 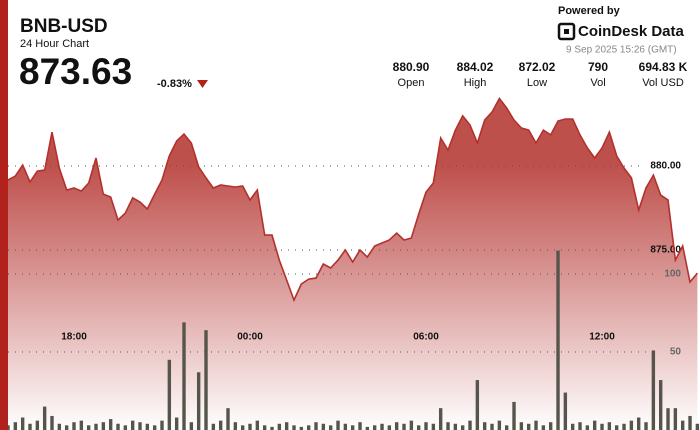 What do you see at coordinates (475, 83) in the screenshot?
I see `stat-label: High` at bounding box center [475, 83].